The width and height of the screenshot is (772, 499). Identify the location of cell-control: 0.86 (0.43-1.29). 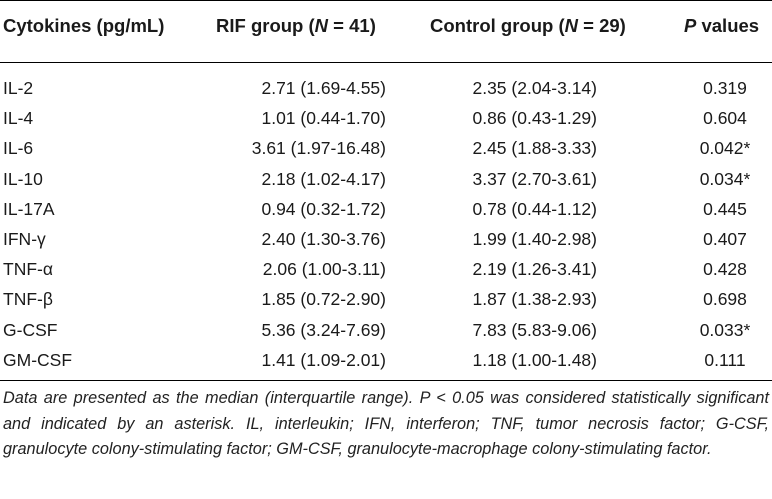
(534, 118).